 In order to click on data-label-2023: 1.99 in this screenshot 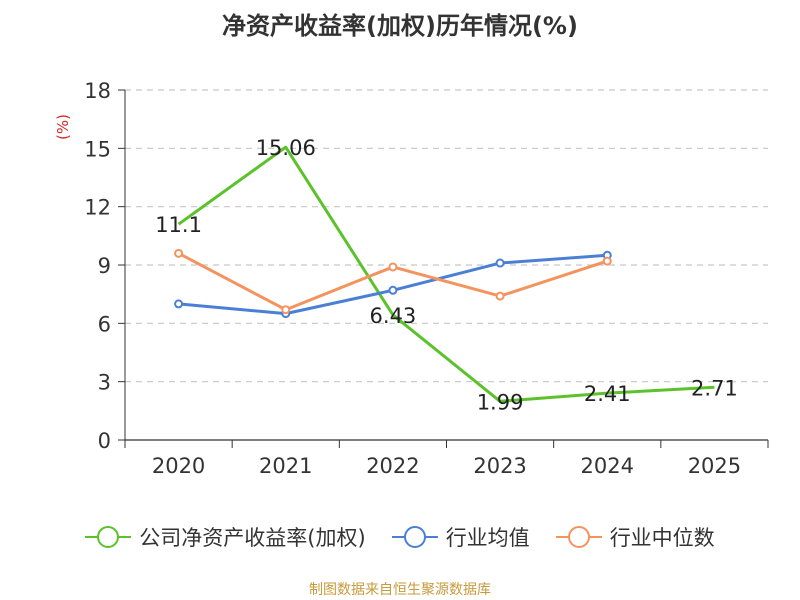, I will do `click(500, 402)`.